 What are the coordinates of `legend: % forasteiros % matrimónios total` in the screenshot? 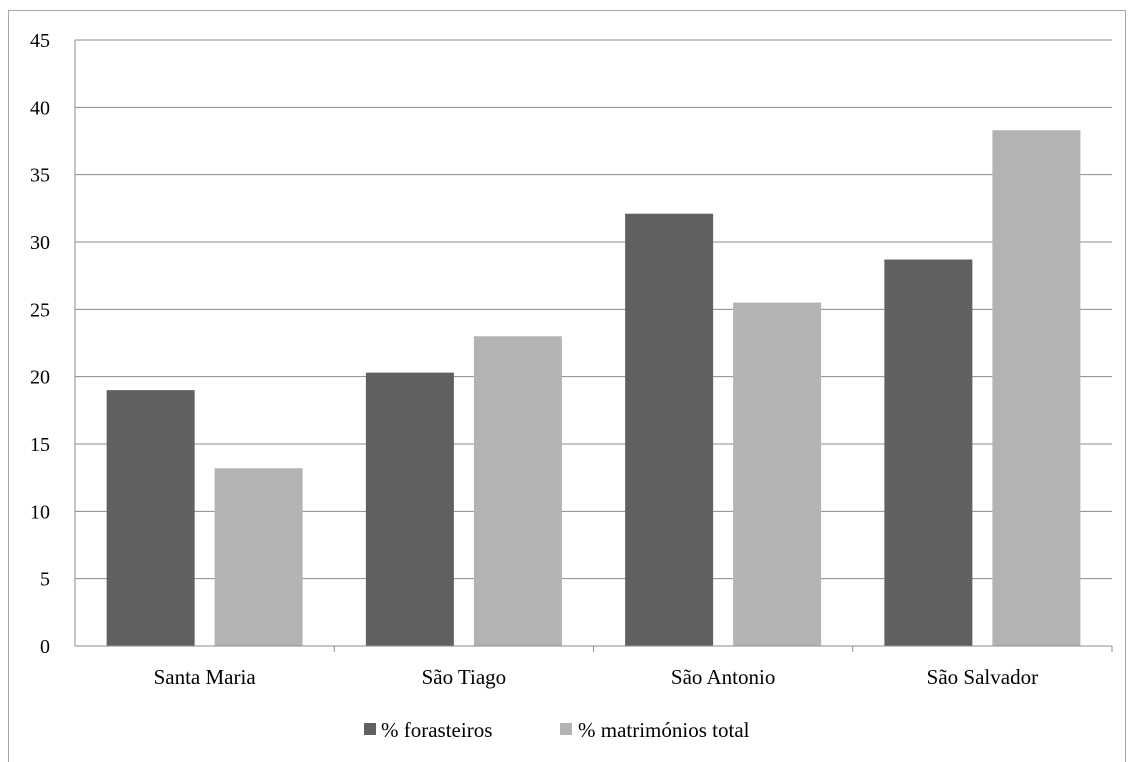 It's located at (557, 730).